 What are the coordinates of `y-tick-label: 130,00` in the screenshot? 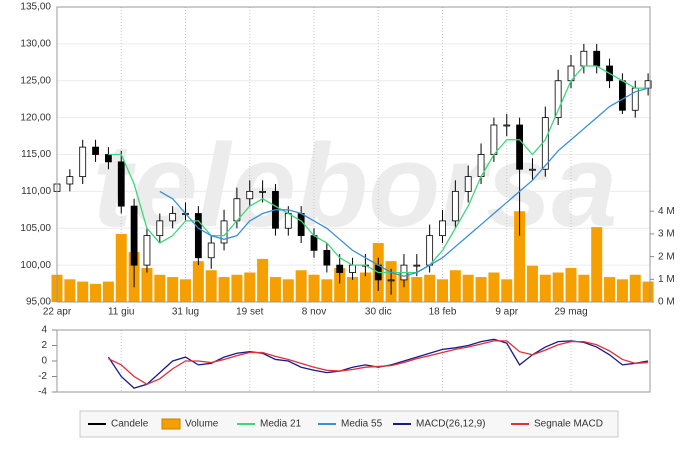 It's located at (35, 44).